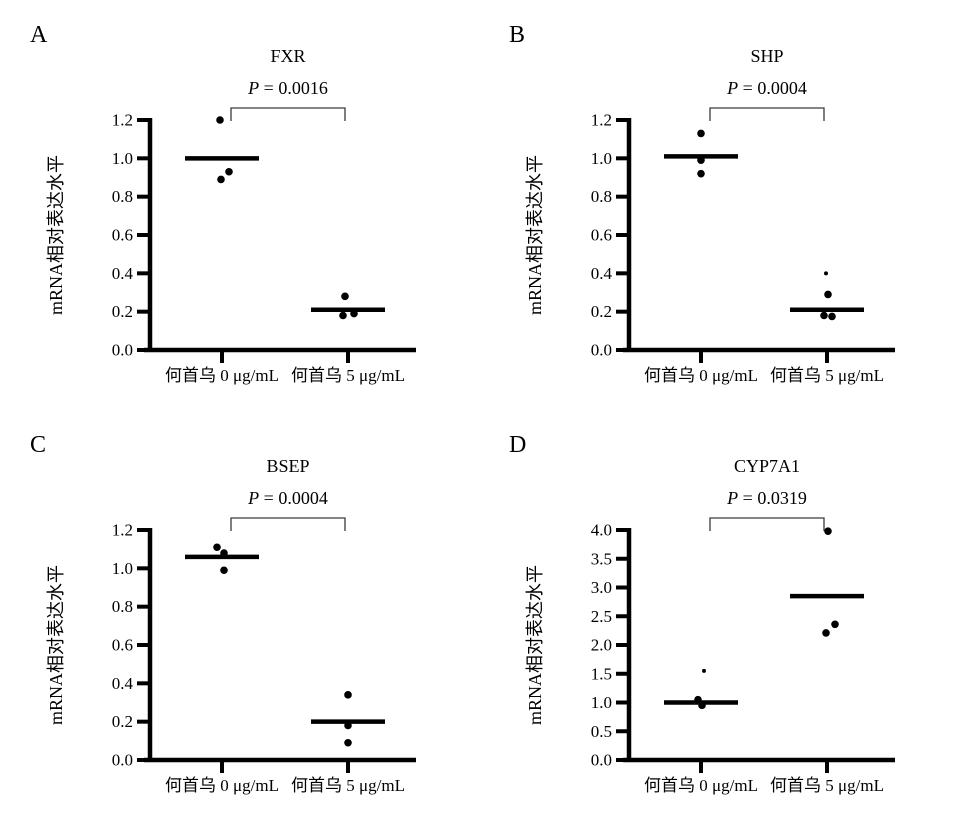 The width and height of the screenshot is (959, 820). What do you see at coordinates (766, 498) in the screenshot?
I see `p-value-label: P = 0.0319` at bounding box center [766, 498].